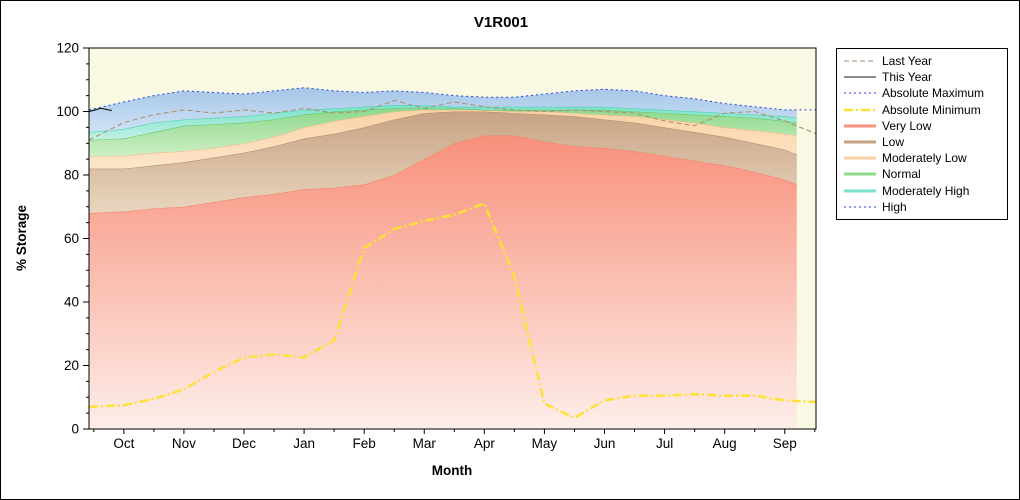 This screenshot has height=500, width=1020. I want to click on x-tick-label: Aug, so click(725, 443).